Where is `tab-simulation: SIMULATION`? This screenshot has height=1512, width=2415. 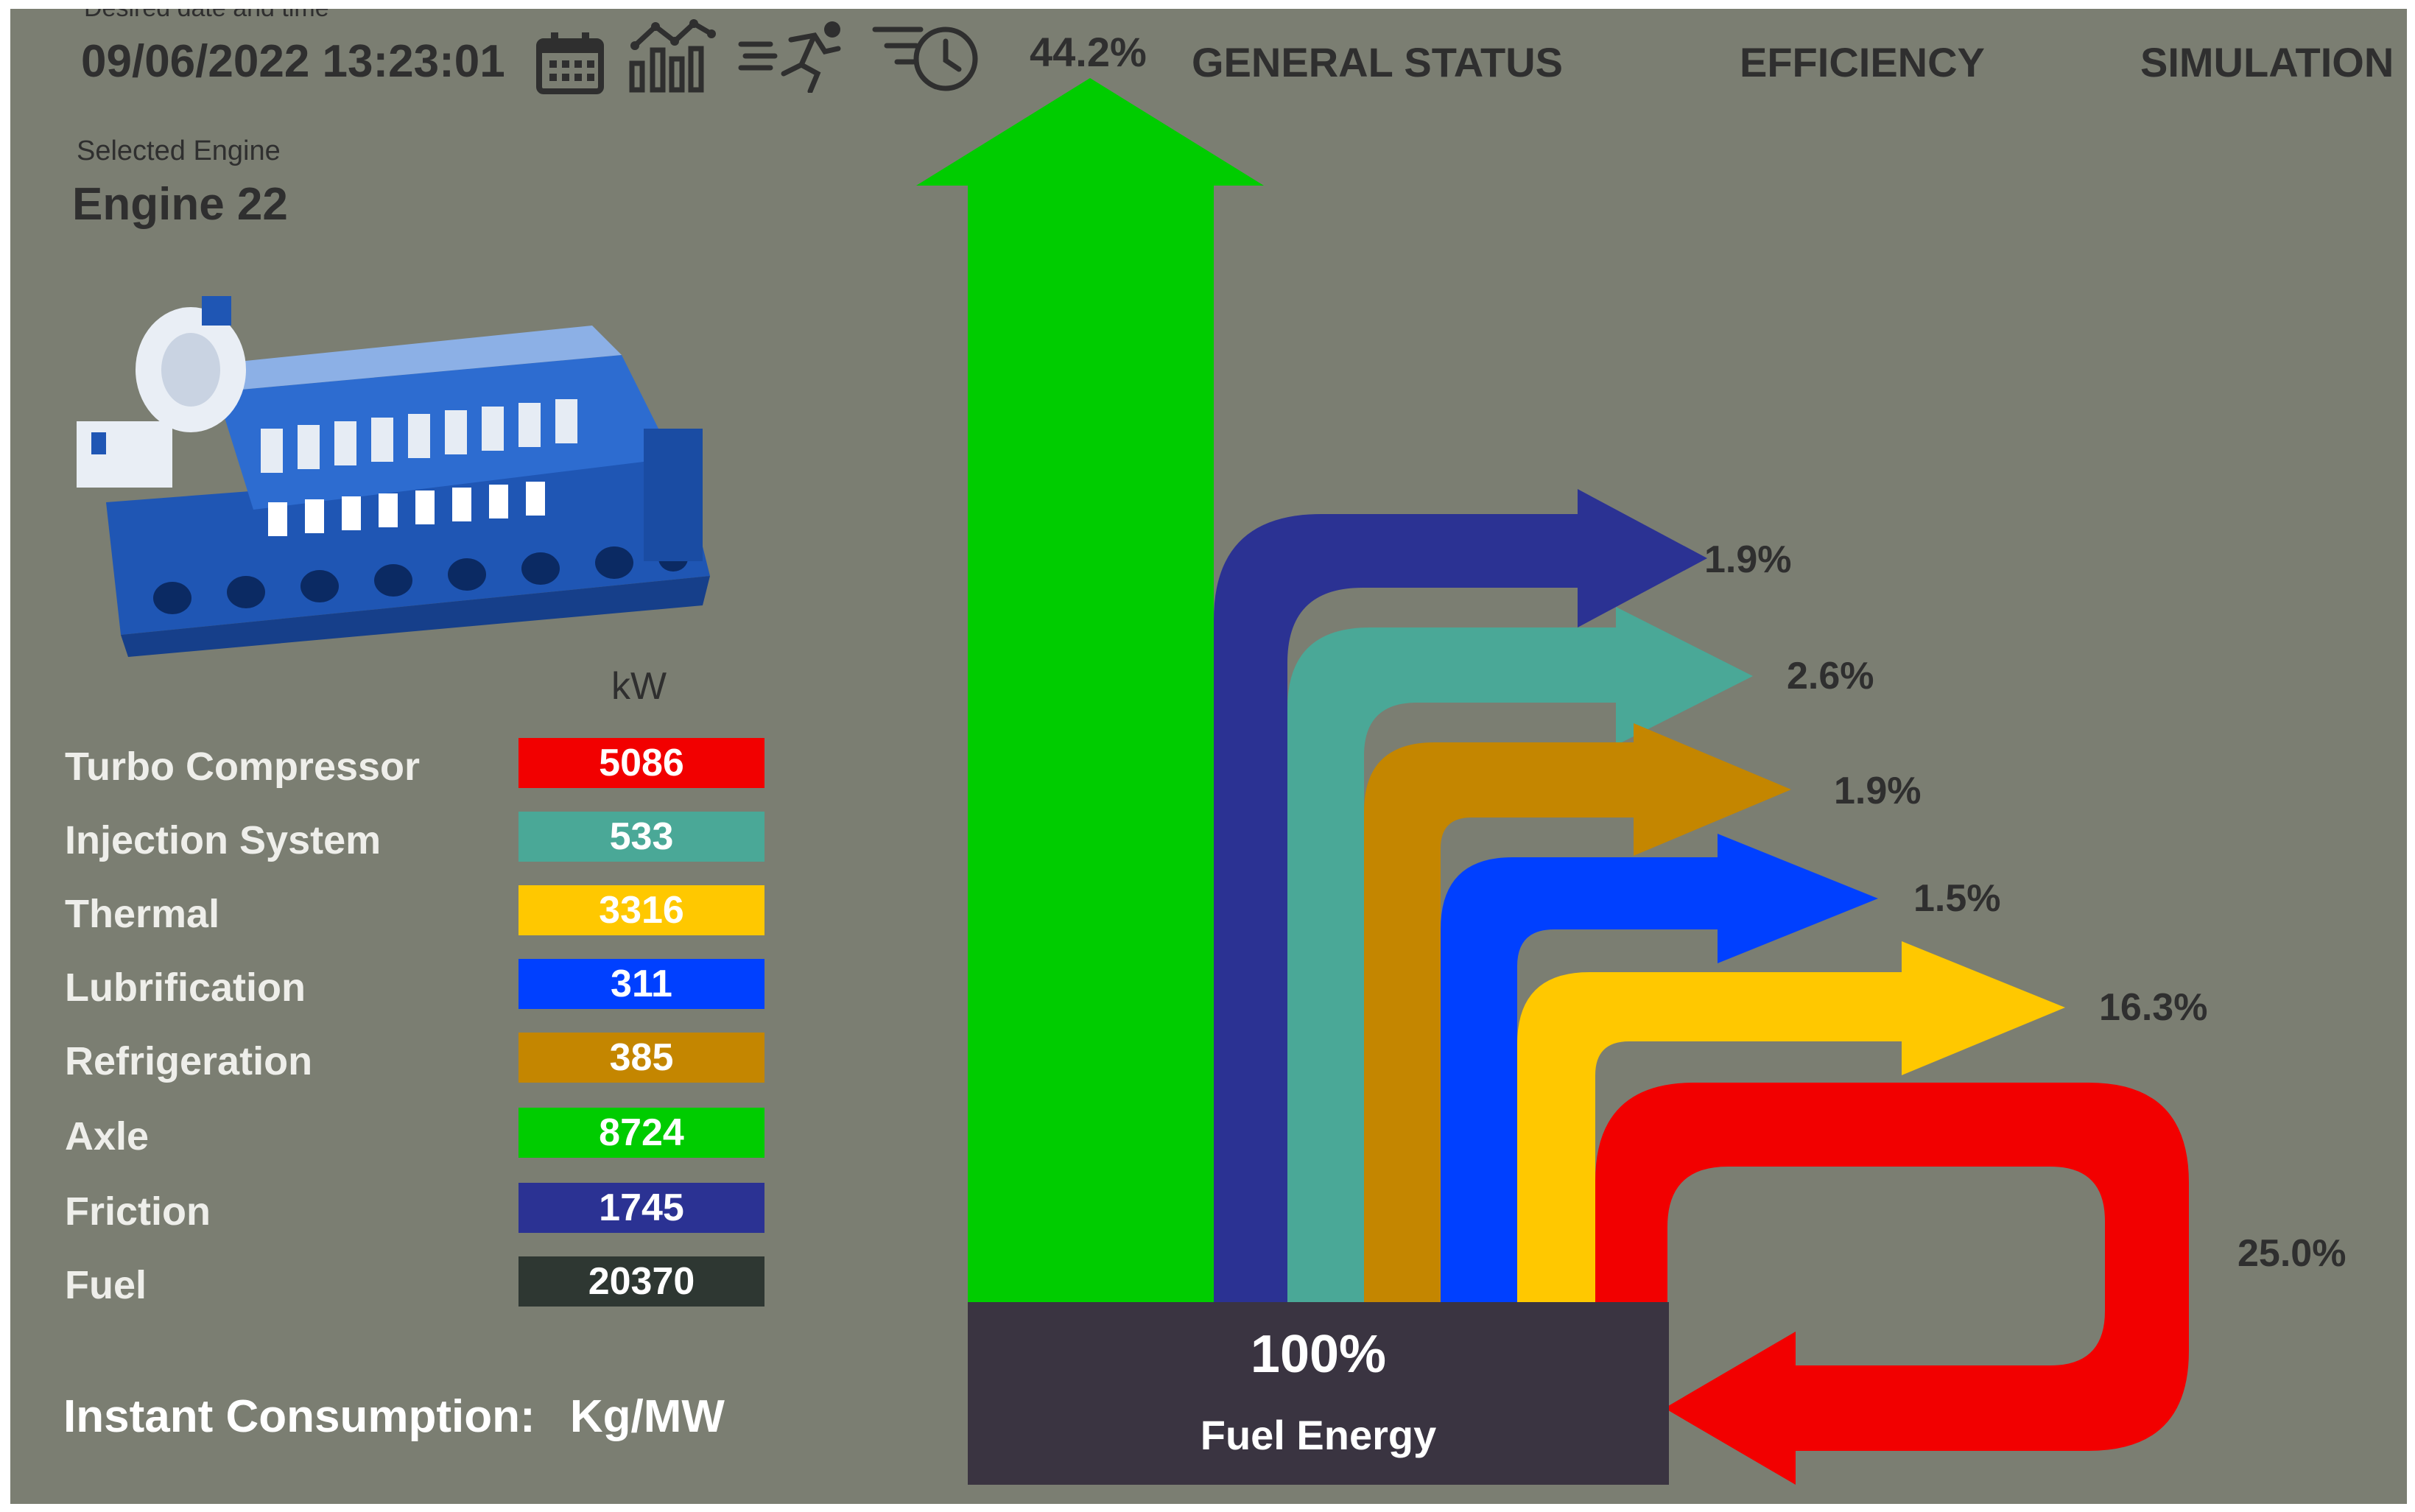
tab-simulation: SIMULATION is located at coordinates (2267, 62).